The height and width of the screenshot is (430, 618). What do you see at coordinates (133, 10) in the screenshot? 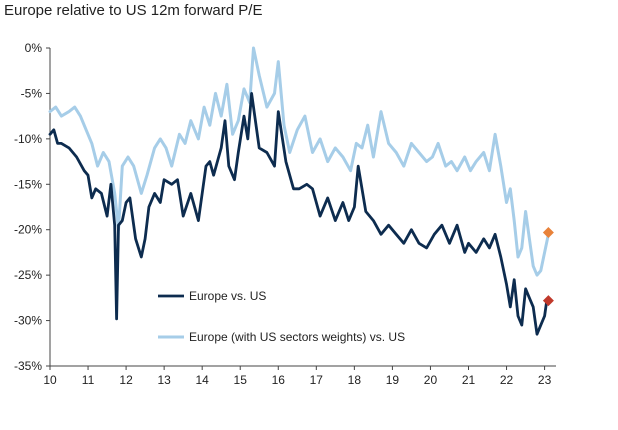
I see `chart-title: Europe relative to US 12m forward P/E` at bounding box center [133, 10].